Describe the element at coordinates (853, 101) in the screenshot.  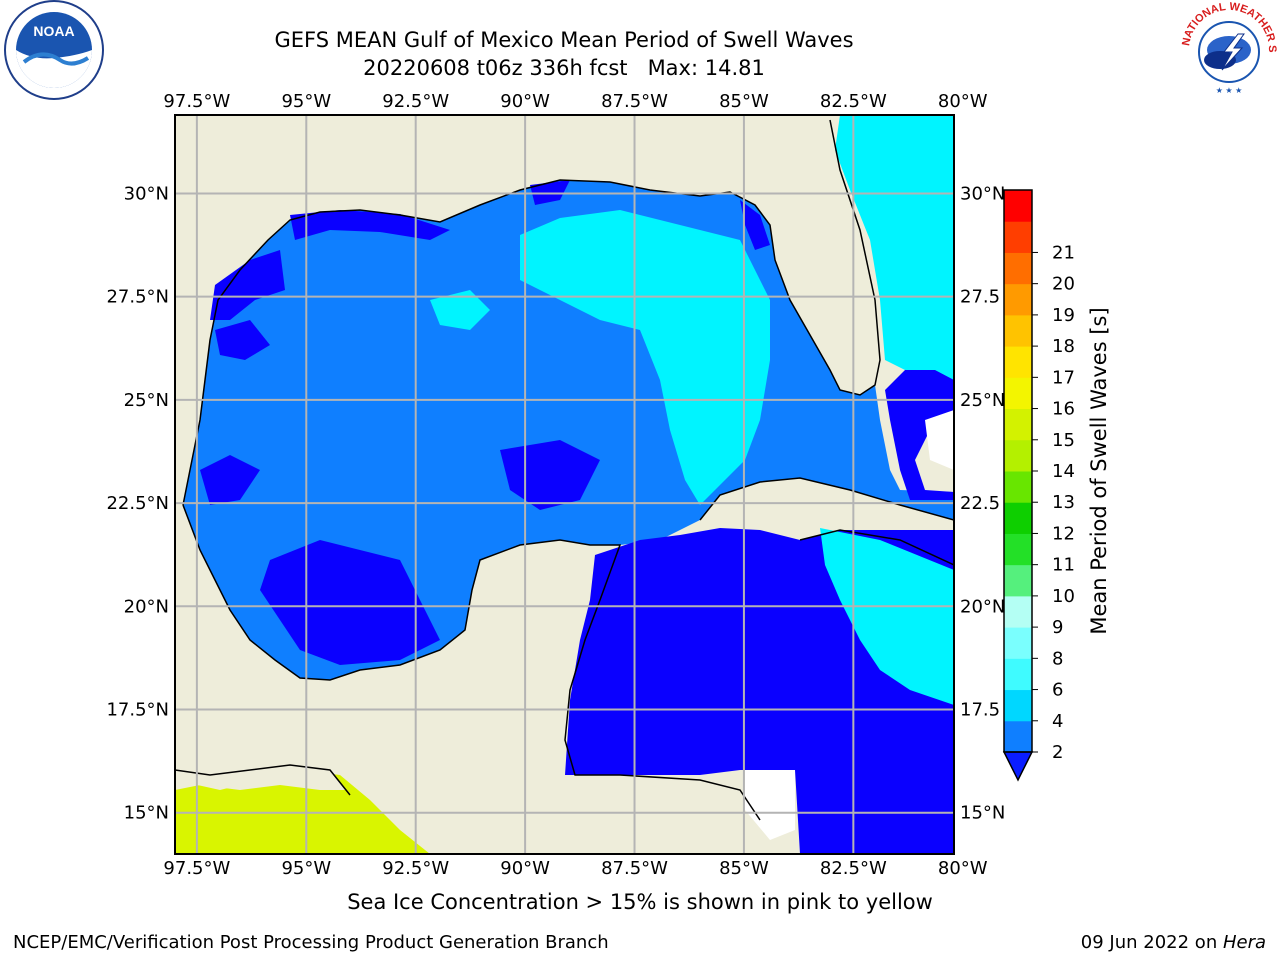
I see `lon-label-top: 82.5°W` at that location.